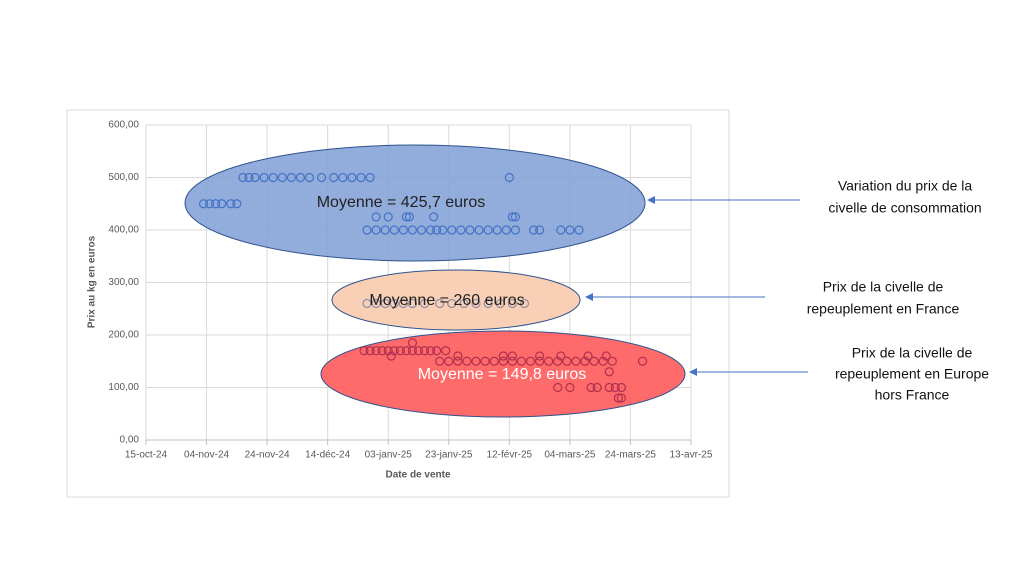  What do you see at coordinates (123, 230) in the screenshot?
I see `y-tick-label: 400,00` at bounding box center [123, 230].